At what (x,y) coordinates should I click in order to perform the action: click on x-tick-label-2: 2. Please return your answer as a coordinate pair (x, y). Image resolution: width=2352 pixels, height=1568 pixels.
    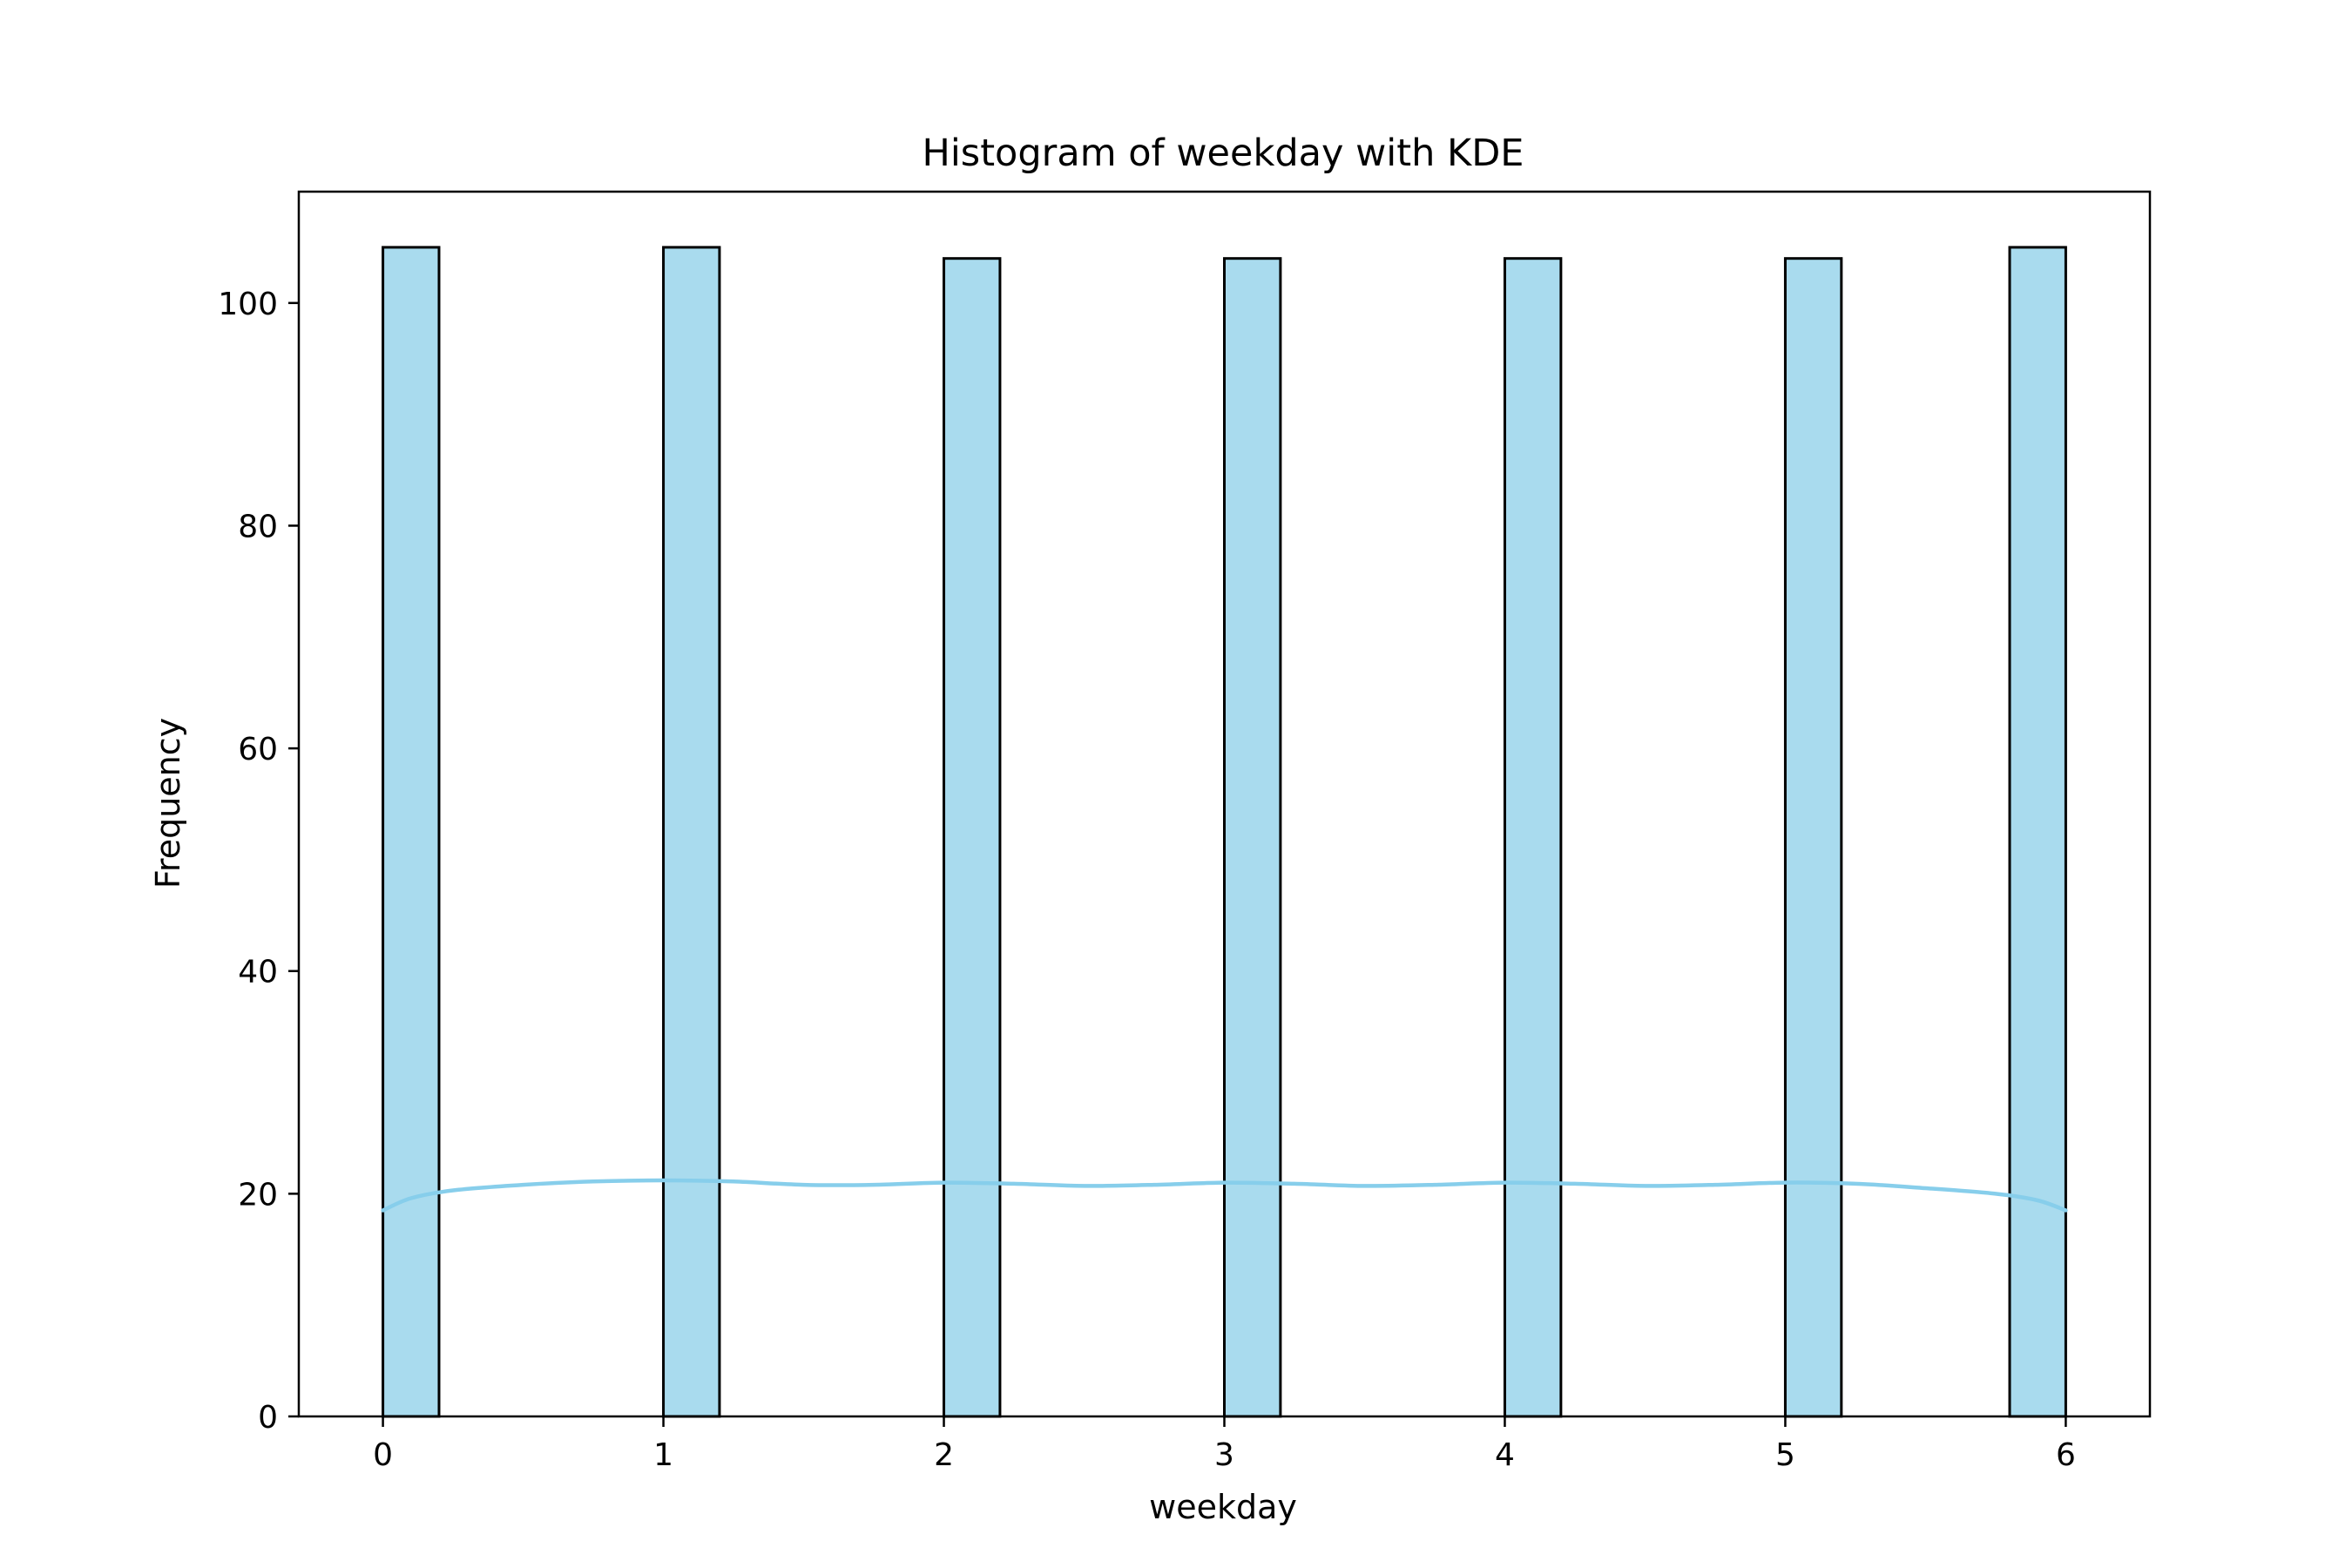
    Looking at the image, I should click on (944, 1455).